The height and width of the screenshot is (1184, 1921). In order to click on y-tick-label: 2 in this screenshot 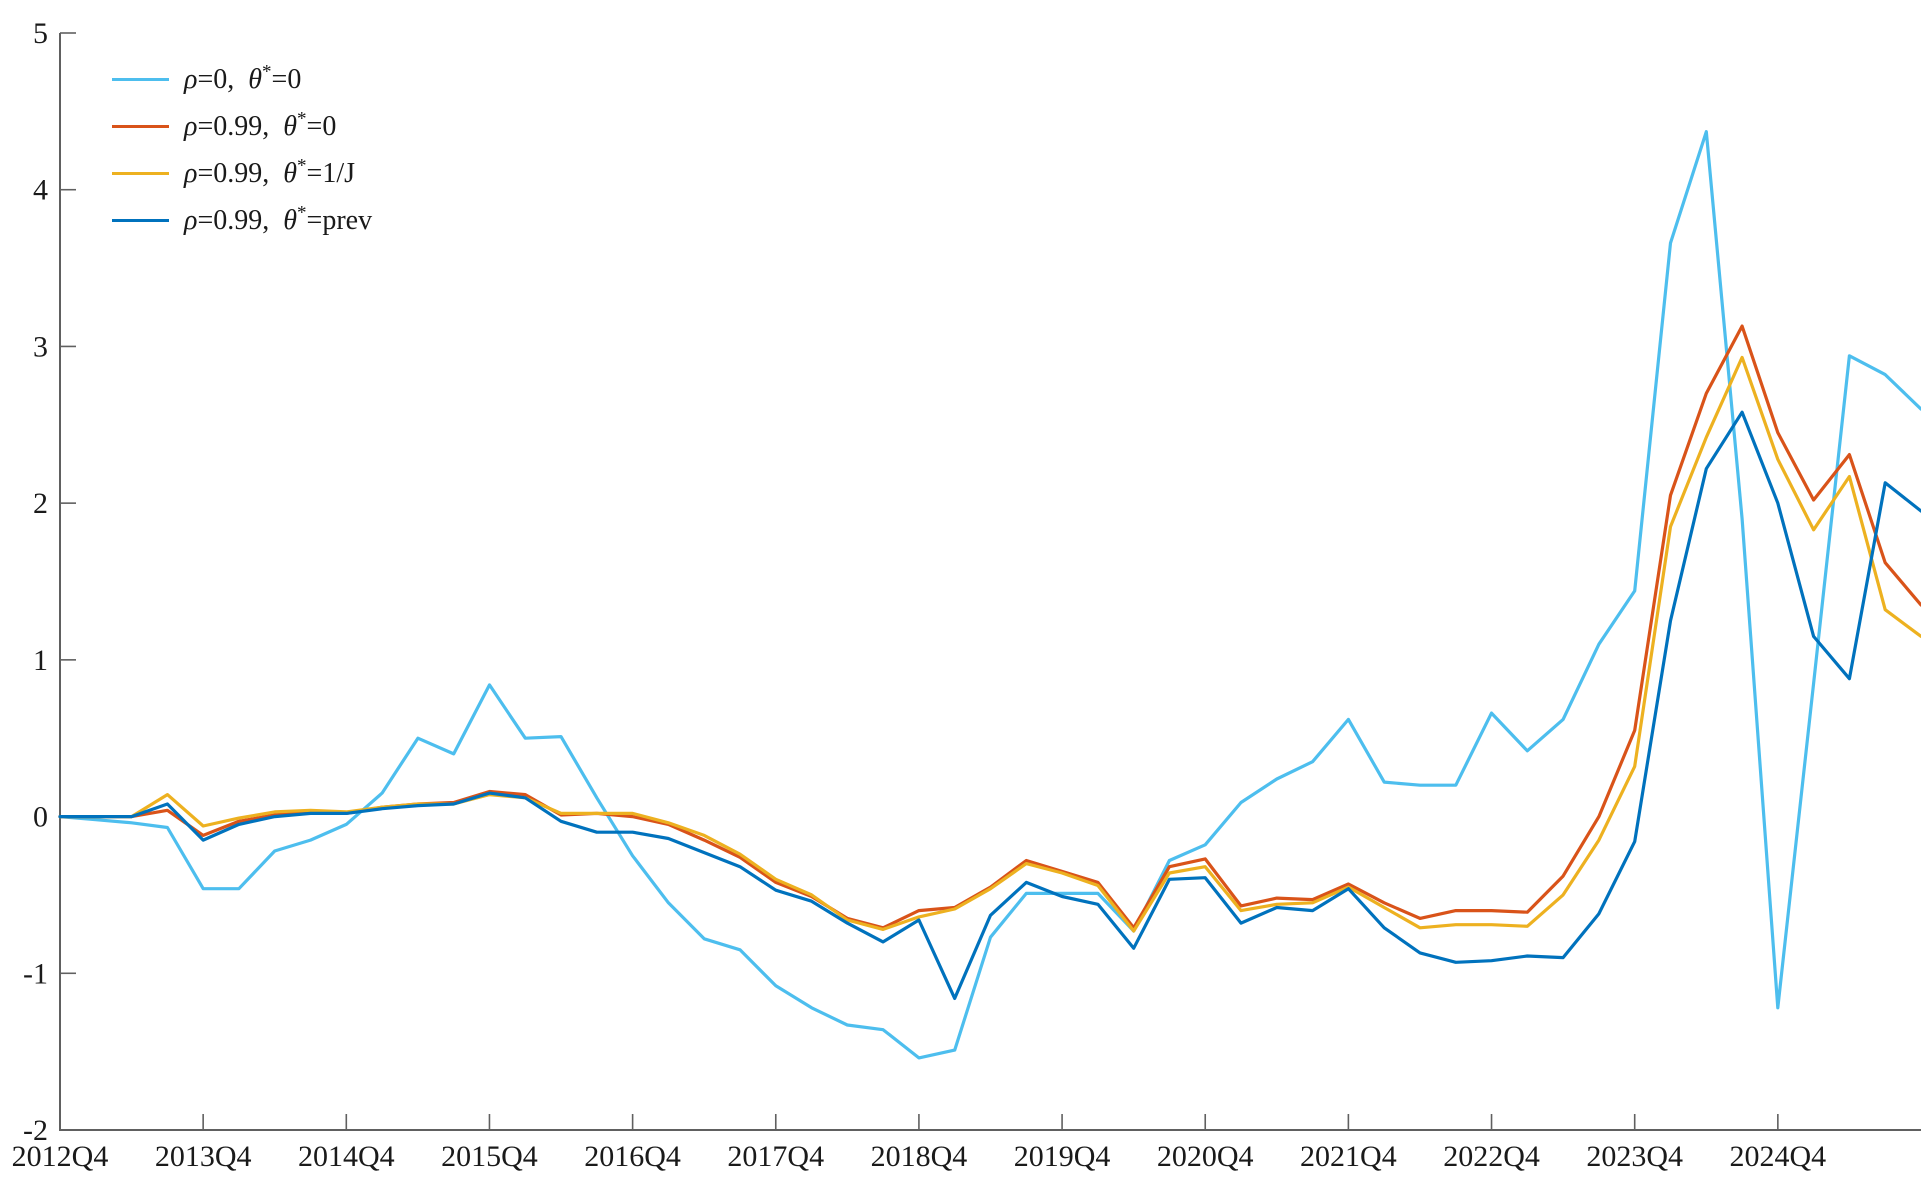, I will do `click(40, 503)`.